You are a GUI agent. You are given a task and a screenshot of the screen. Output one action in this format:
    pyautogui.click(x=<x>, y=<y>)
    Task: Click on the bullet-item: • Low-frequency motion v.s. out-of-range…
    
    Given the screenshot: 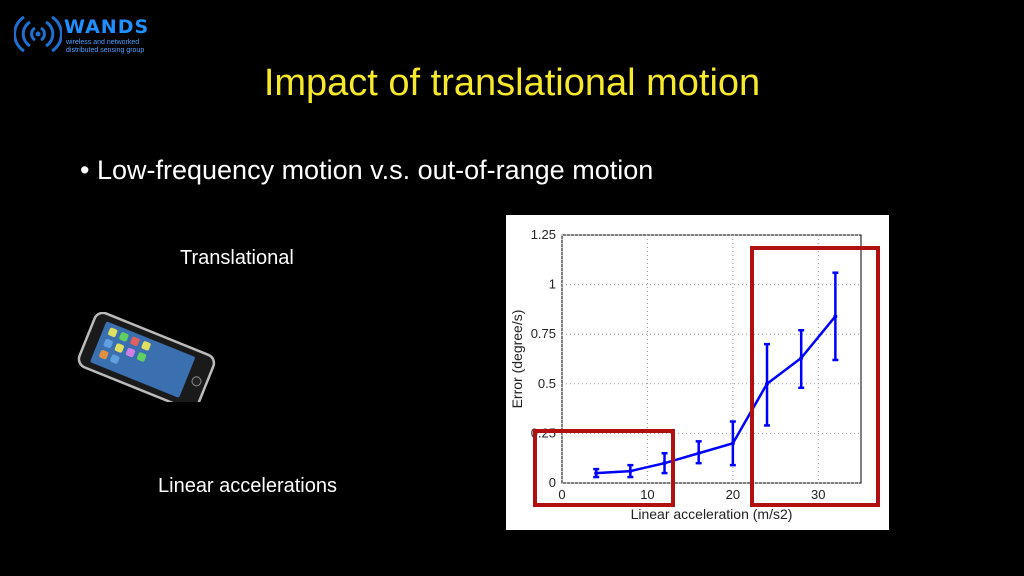 What is the action you would take?
    pyautogui.click(x=366, y=170)
    